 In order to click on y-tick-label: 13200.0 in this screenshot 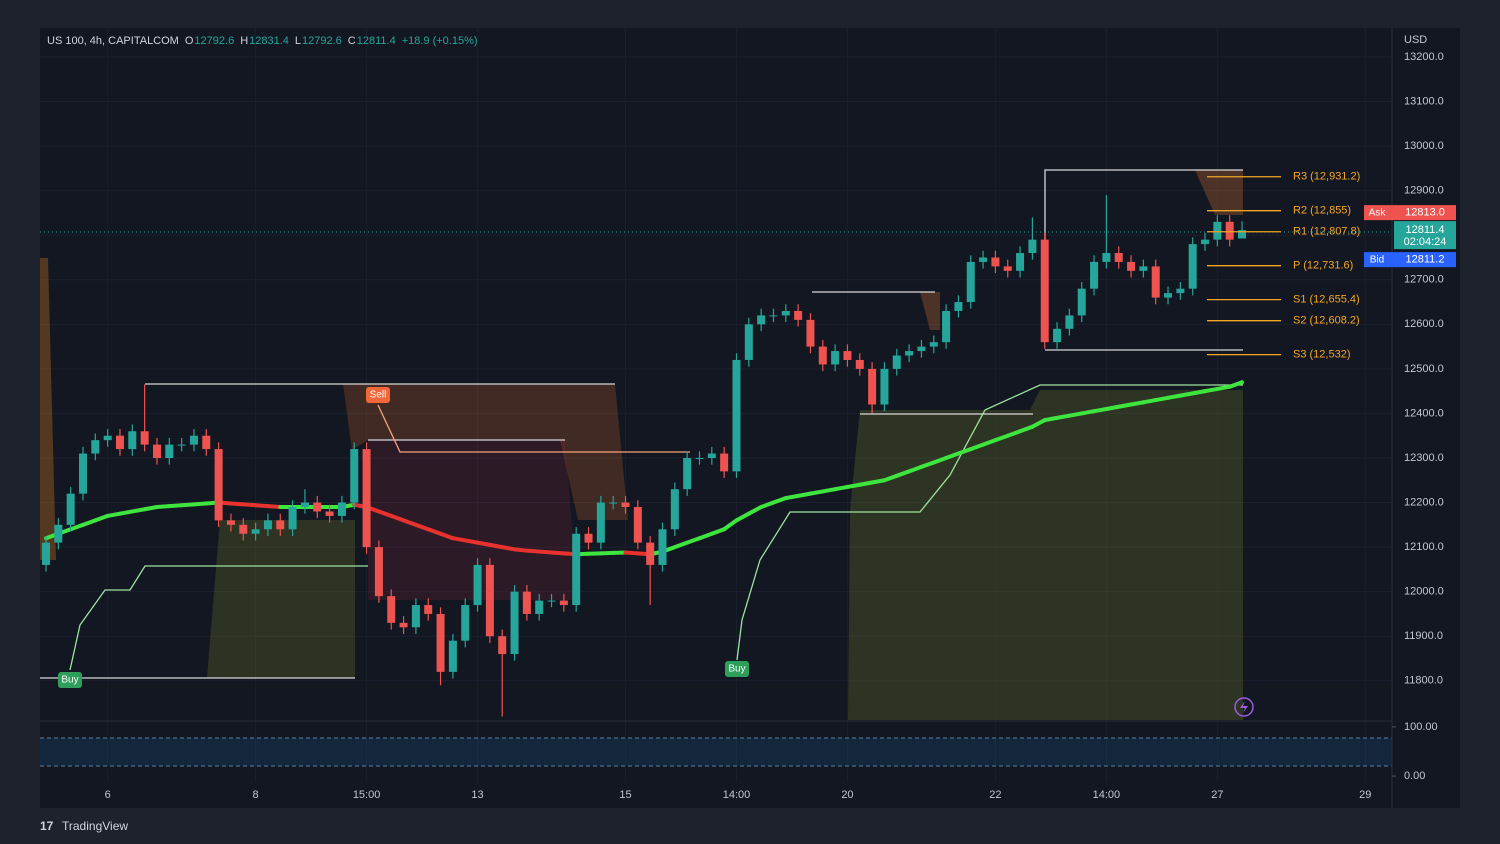, I will do `click(1424, 57)`.